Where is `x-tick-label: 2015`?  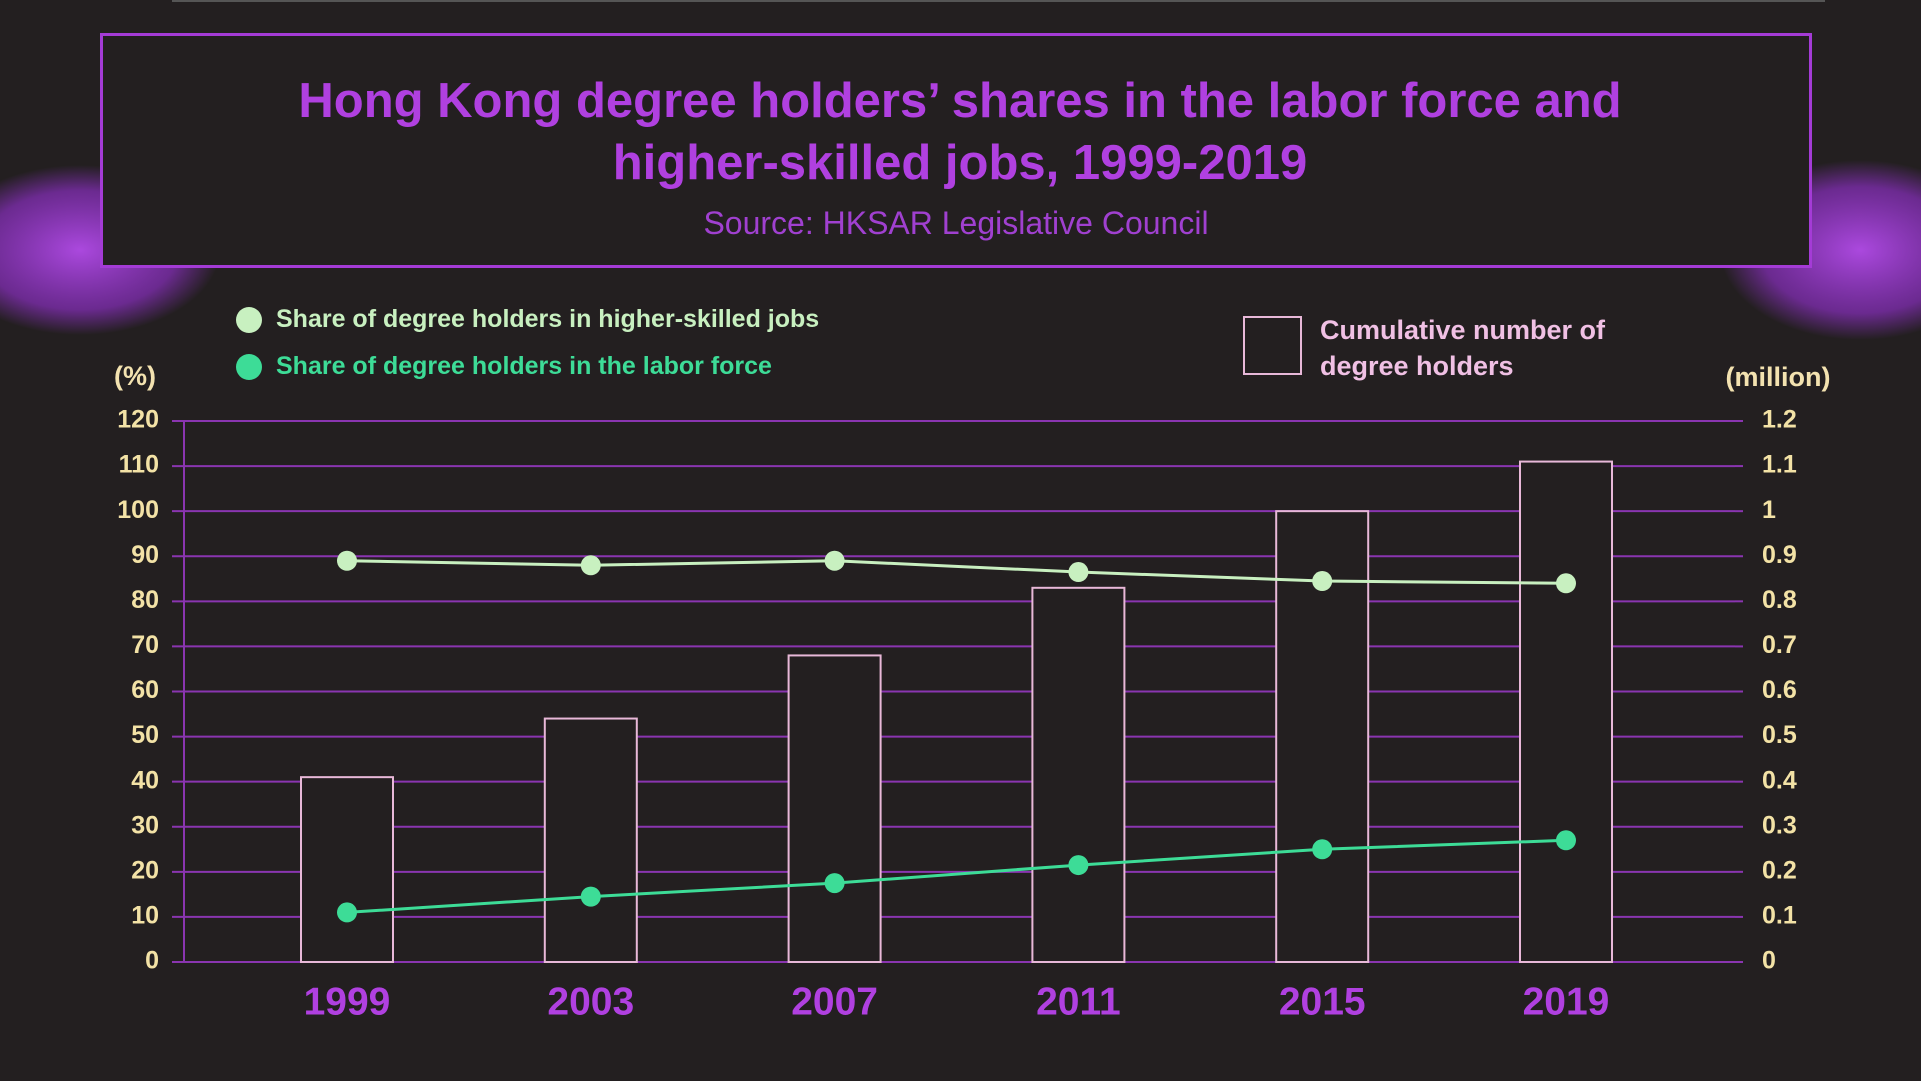
x-tick-label: 2015 is located at coordinates (1322, 1001).